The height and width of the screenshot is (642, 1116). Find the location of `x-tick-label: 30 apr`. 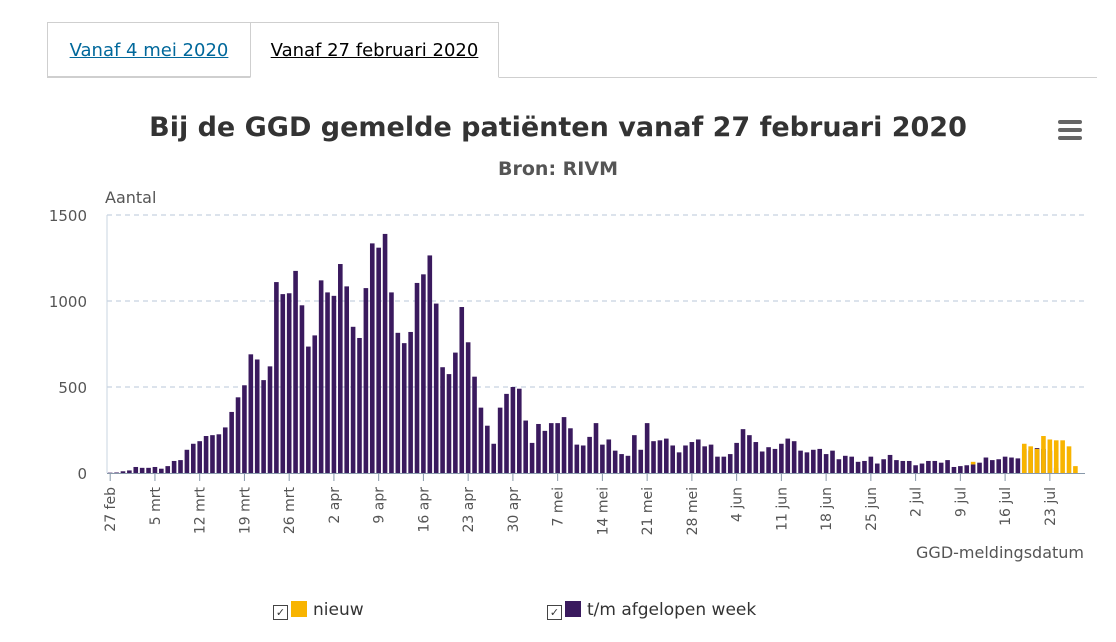

x-tick-label: 30 apr is located at coordinates (514, 510).